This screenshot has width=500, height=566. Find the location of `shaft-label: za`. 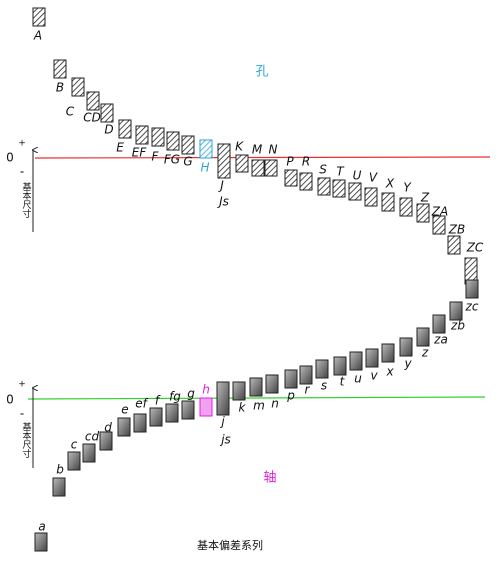

shaft-label: za is located at coordinates (440, 340).